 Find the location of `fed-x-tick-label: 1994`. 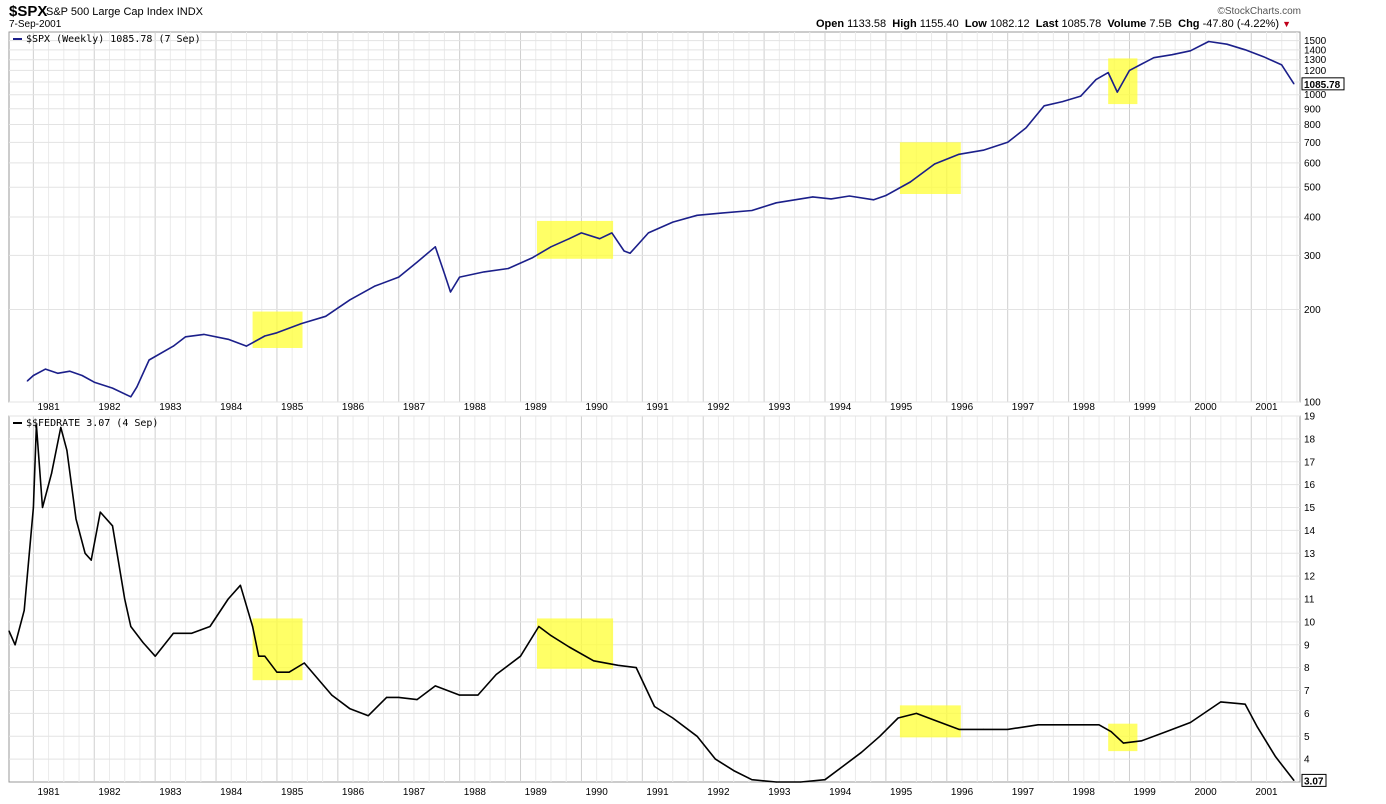

fed-x-tick-label: 1994 is located at coordinates (840, 792).